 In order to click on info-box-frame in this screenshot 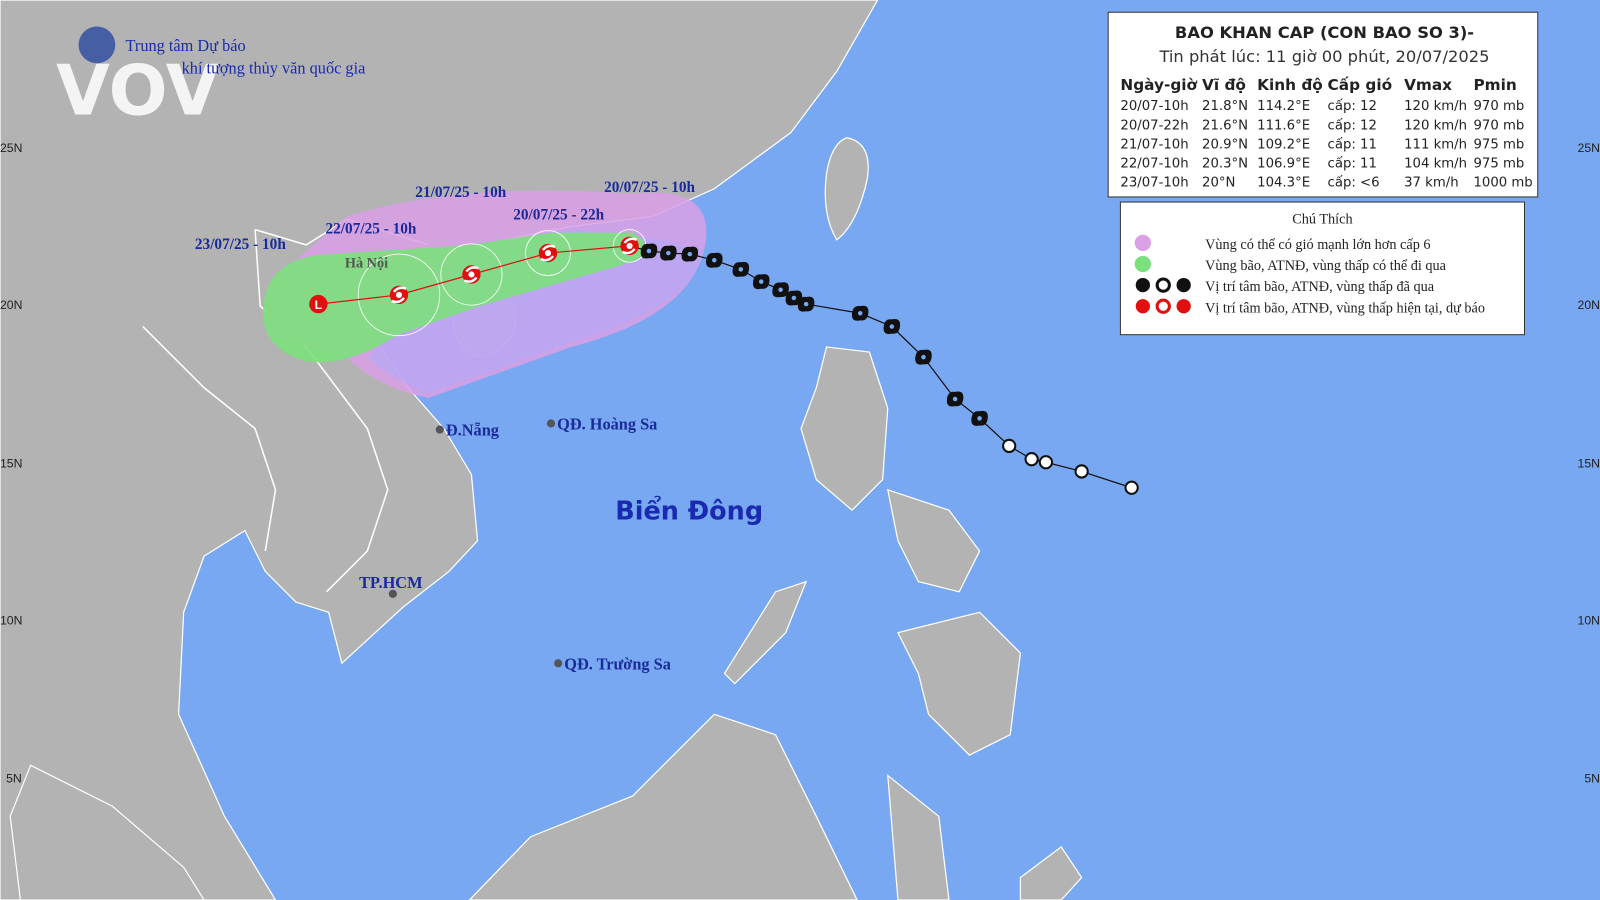, I will do `click(1323, 104)`.